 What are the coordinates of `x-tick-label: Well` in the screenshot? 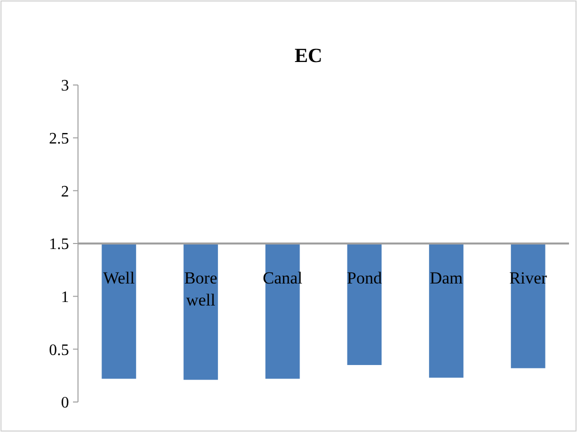 It's located at (119, 278).